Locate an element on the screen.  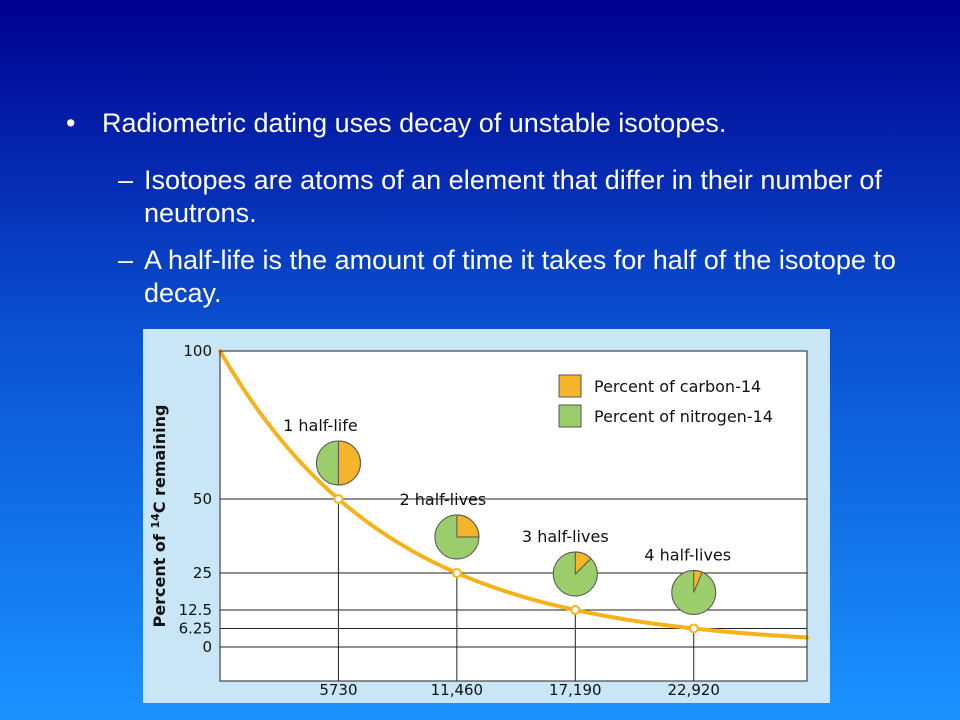
x-tick-label: 11,460 is located at coordinates (457, 690).